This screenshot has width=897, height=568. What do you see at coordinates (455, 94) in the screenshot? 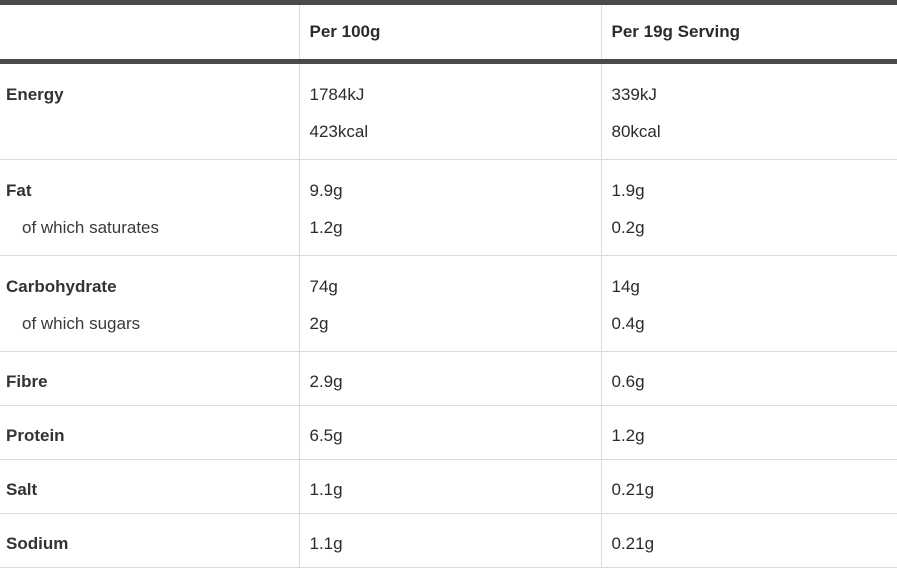
I see `energy-per-100g-kj: 1784kJ` at bounding box center [455, 94].